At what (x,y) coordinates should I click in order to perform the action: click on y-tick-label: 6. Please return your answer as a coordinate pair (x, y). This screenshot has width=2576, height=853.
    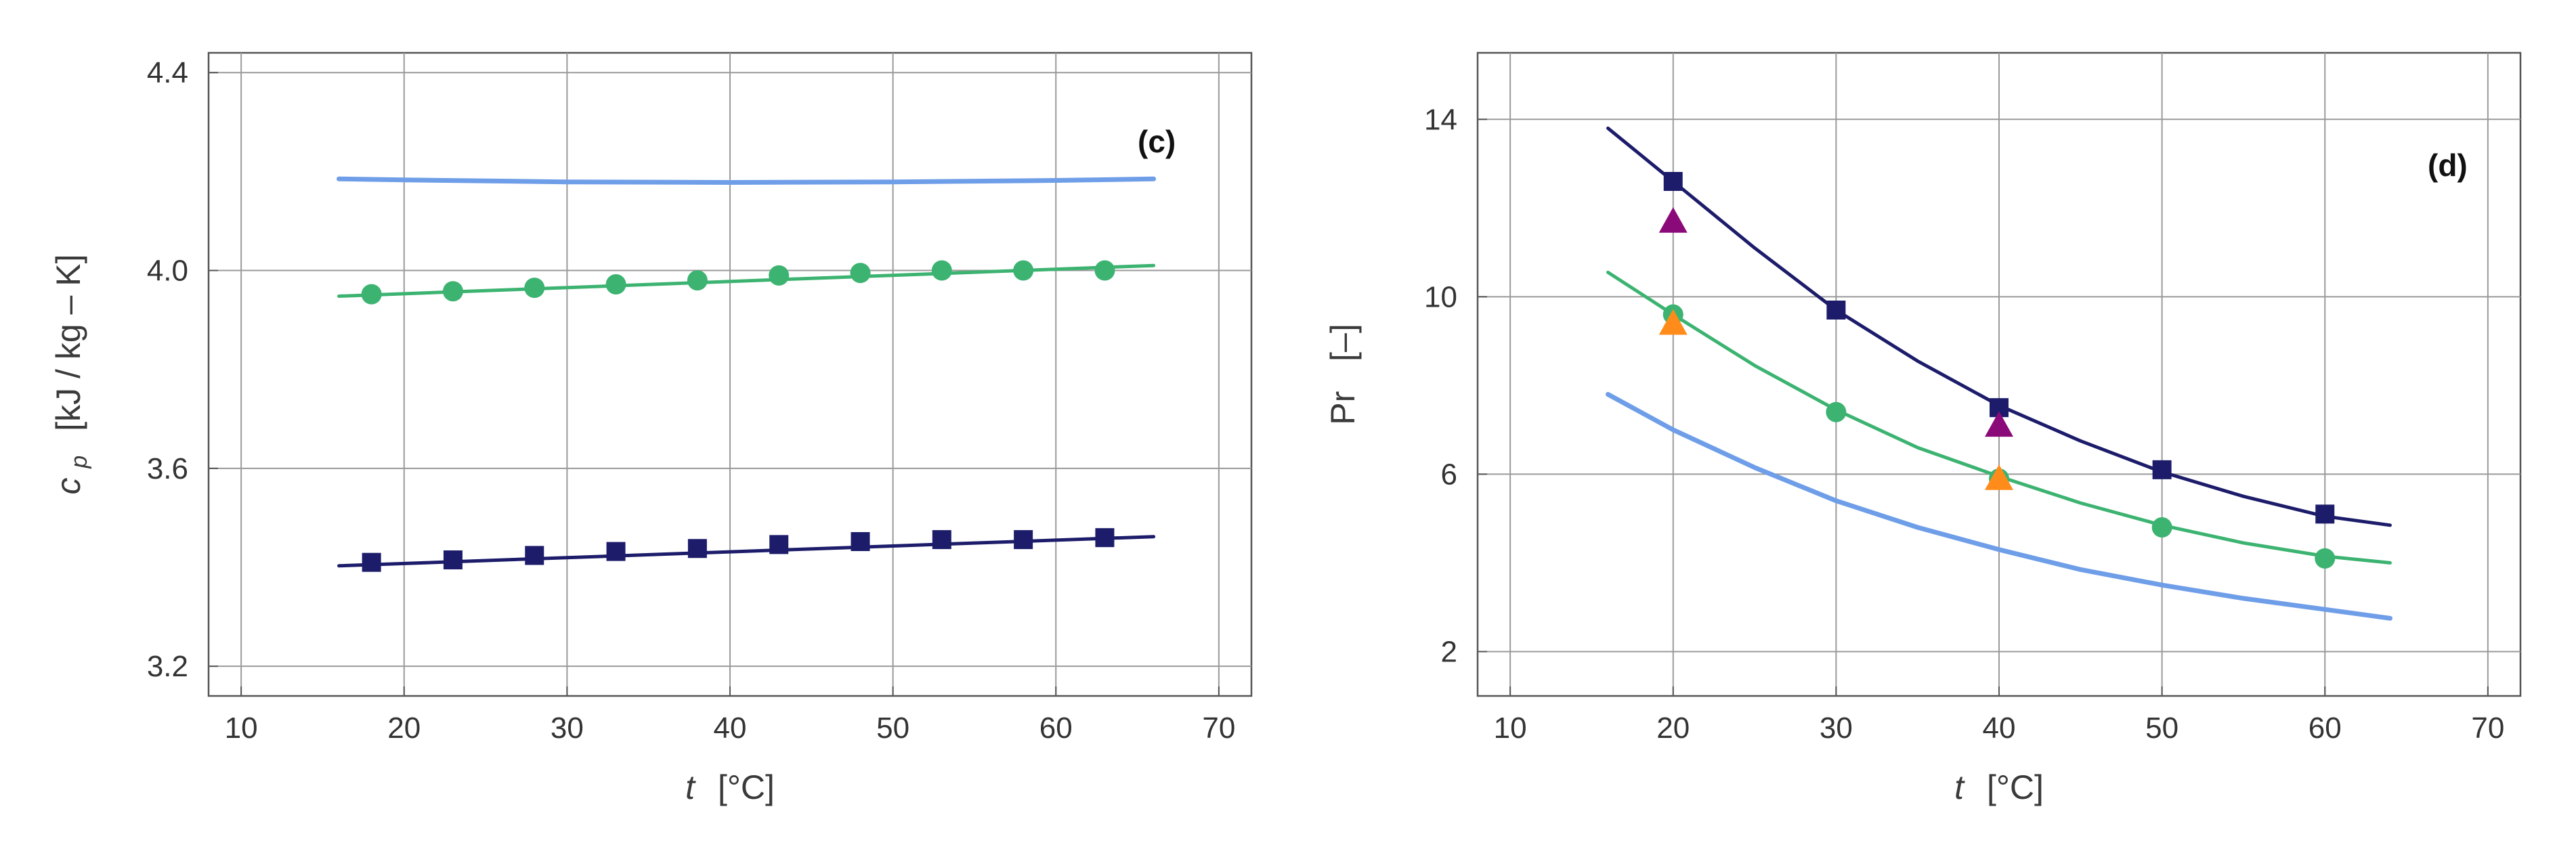
    Looking at the image, I should click on (1449, 474).